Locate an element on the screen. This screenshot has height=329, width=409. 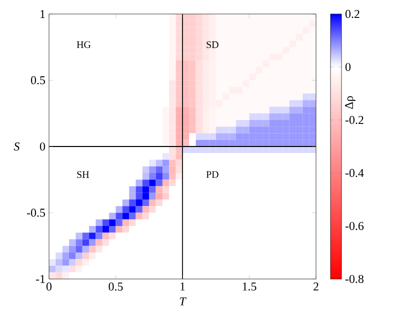
color-bar-label: -0.6 is located at coordinates (354, 226).